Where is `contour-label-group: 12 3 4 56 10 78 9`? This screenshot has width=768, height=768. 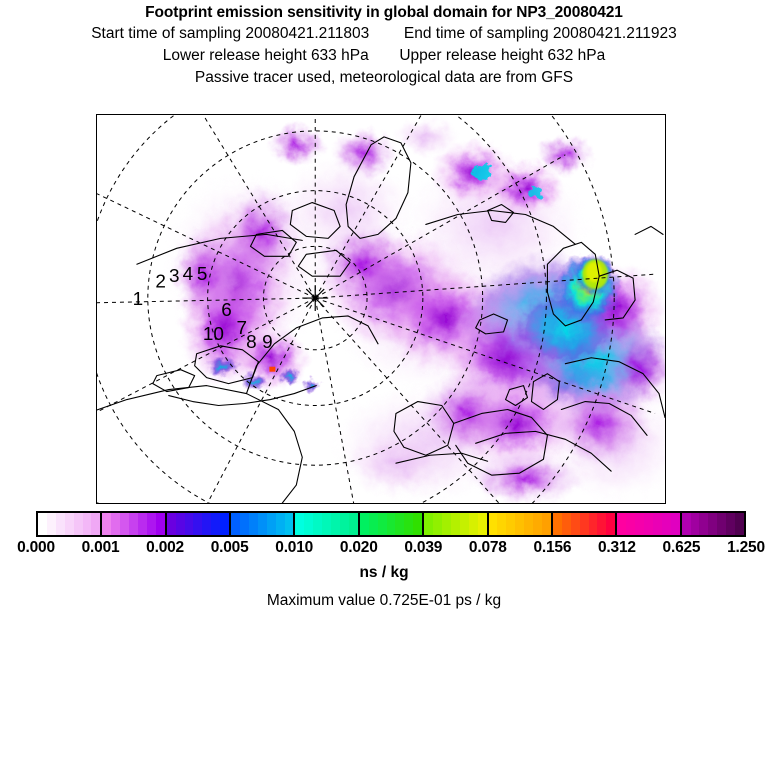 contour-label-group: 12 3 4 56 10 78 9 is located at coordinates (203, 308).